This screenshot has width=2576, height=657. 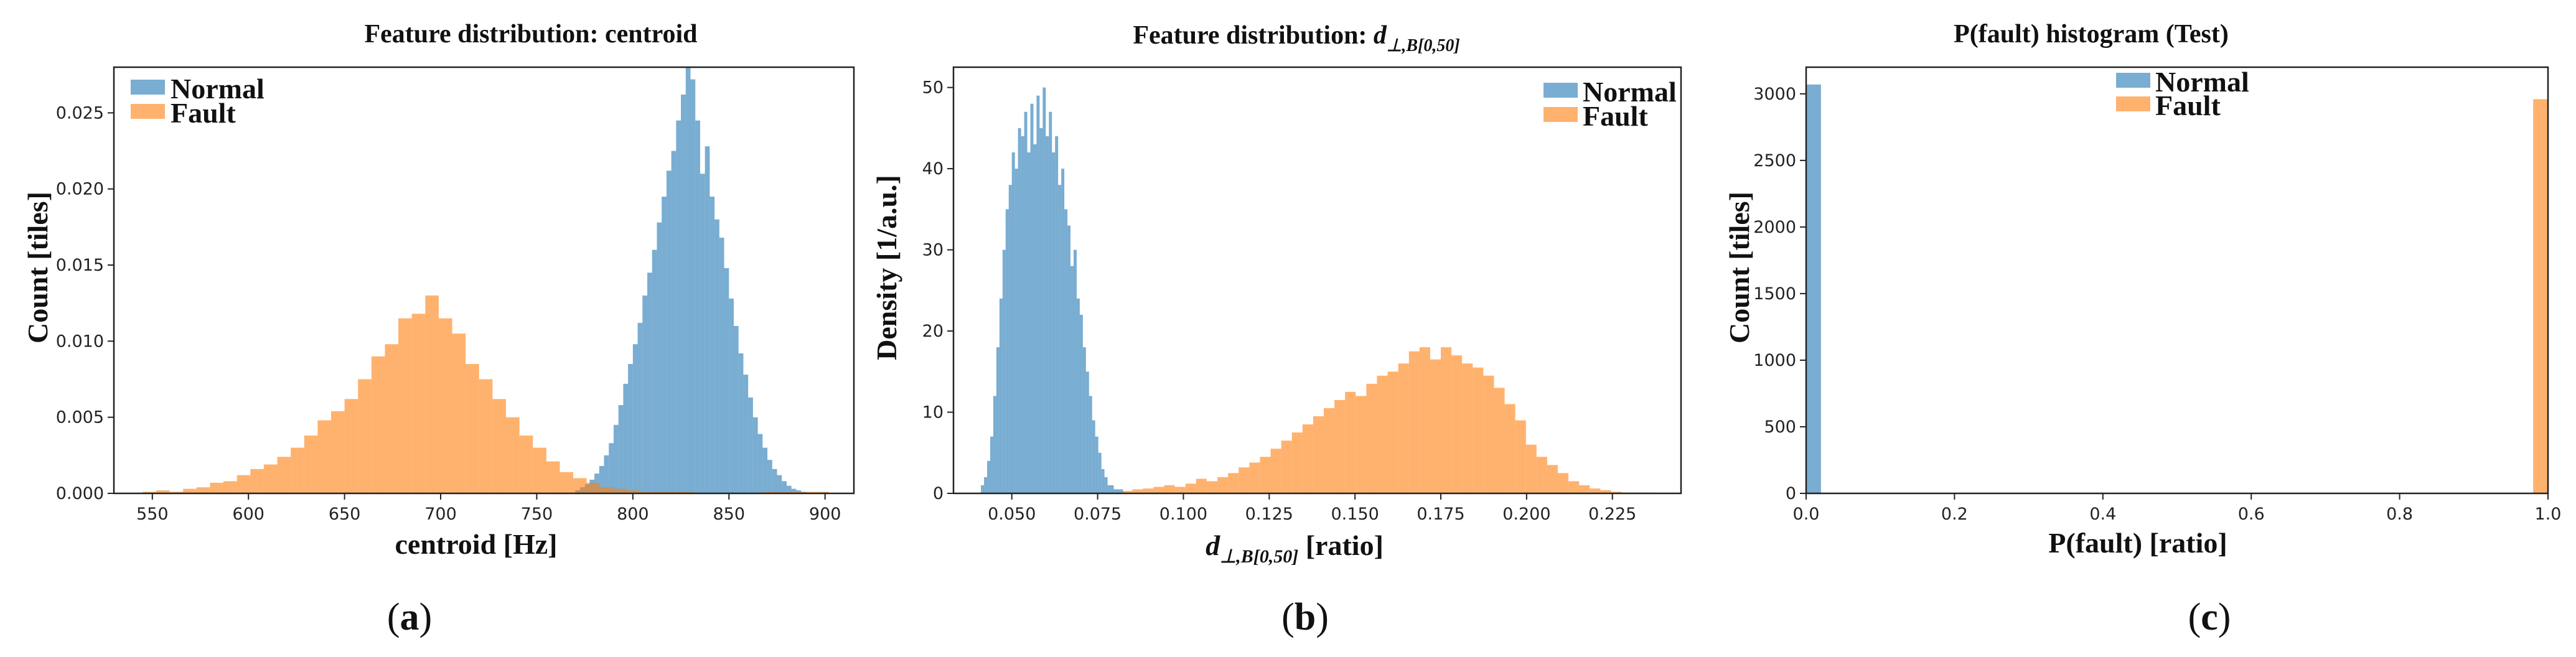 I want to click on panel-c-label: (c), so click(x=2209, y=617).